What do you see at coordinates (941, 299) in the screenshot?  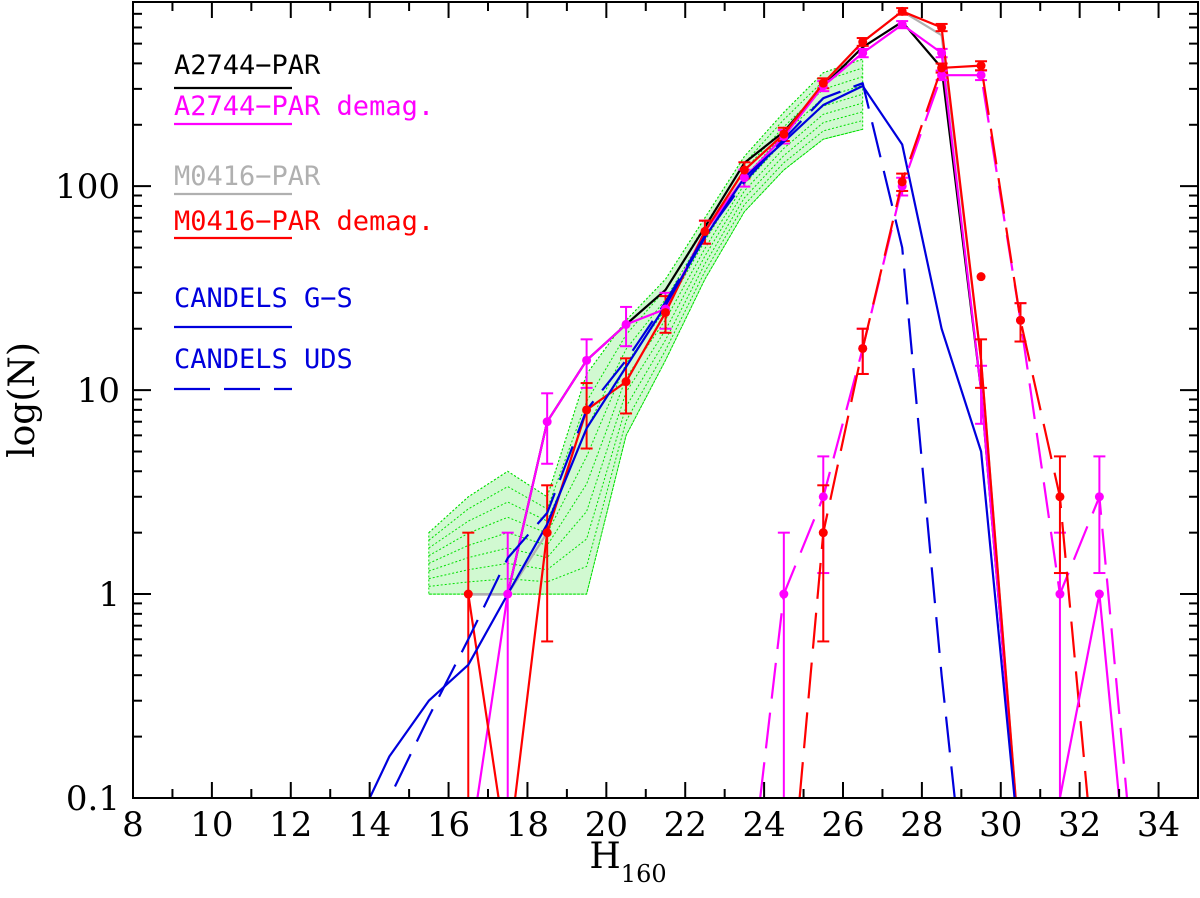 I see `markers-m0416-par-demag-high-z` at bounding box center [941, 299].